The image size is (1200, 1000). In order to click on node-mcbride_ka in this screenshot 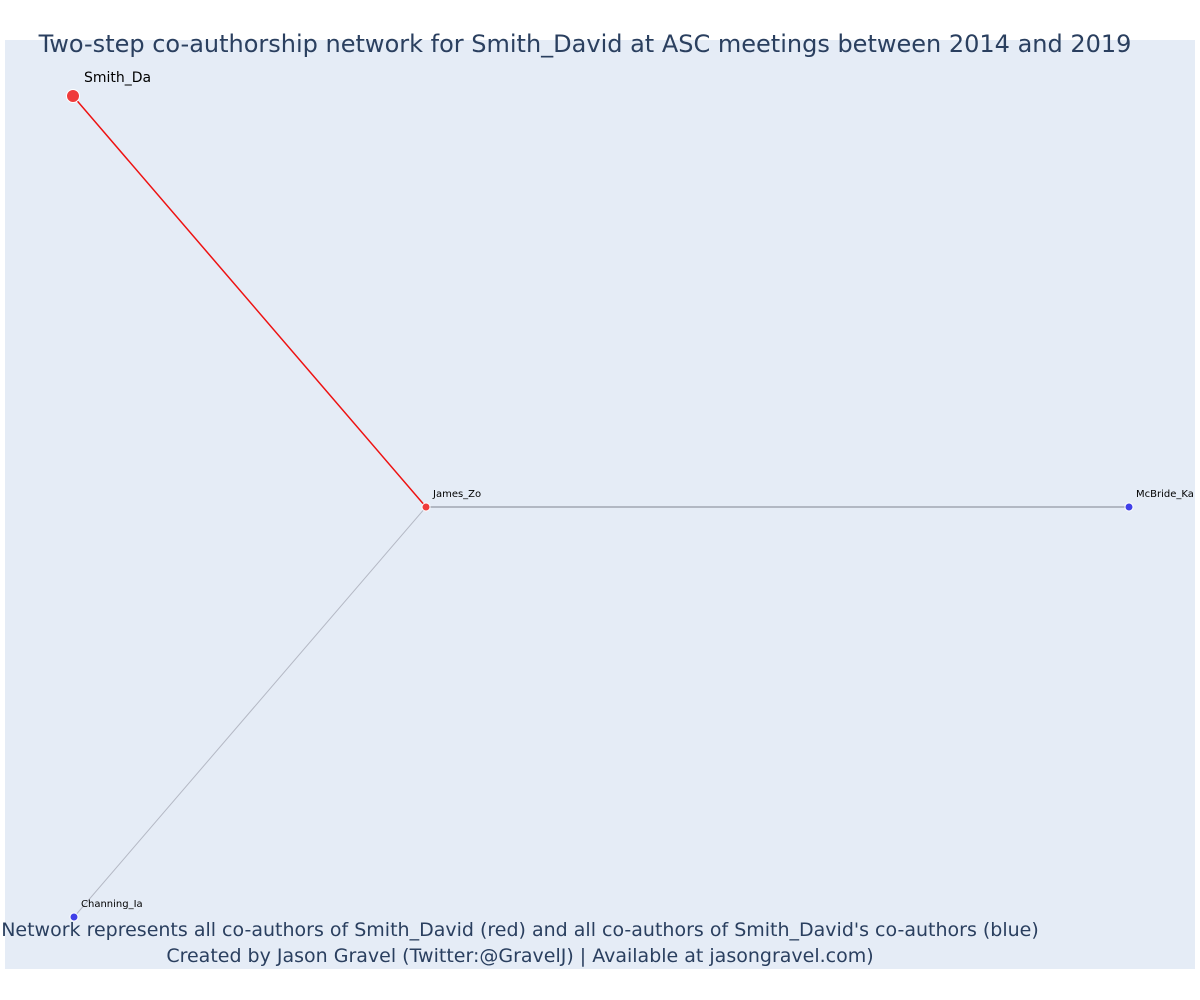, I will do `click(1129, 507)`.